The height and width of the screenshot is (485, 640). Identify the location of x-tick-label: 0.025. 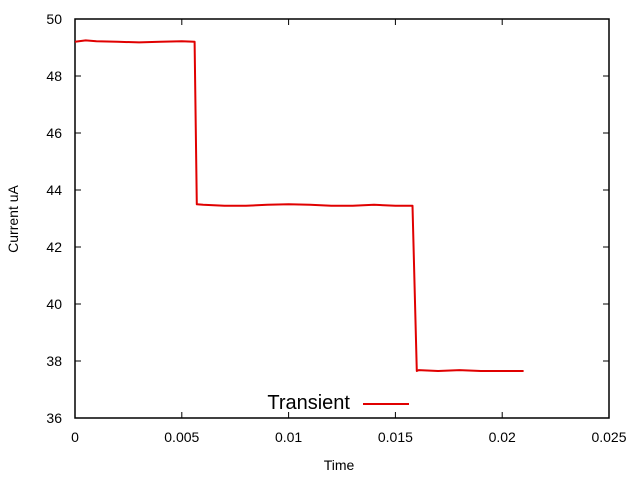
(608, 437).